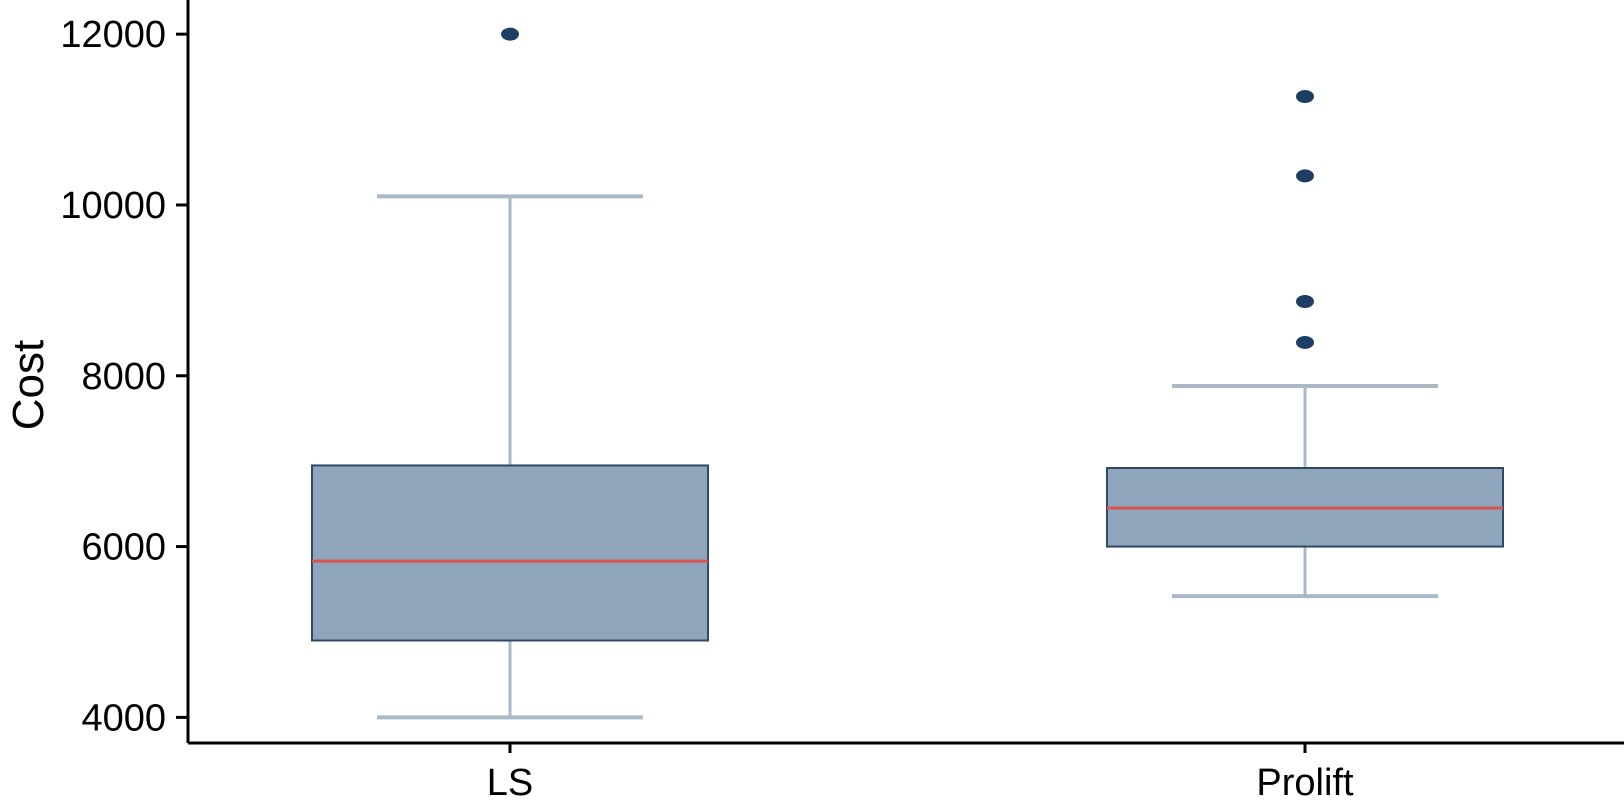 The width and height of the screenshot is (1624, 804). I want to click on y-tick-label: 4000, so click(123, 718).